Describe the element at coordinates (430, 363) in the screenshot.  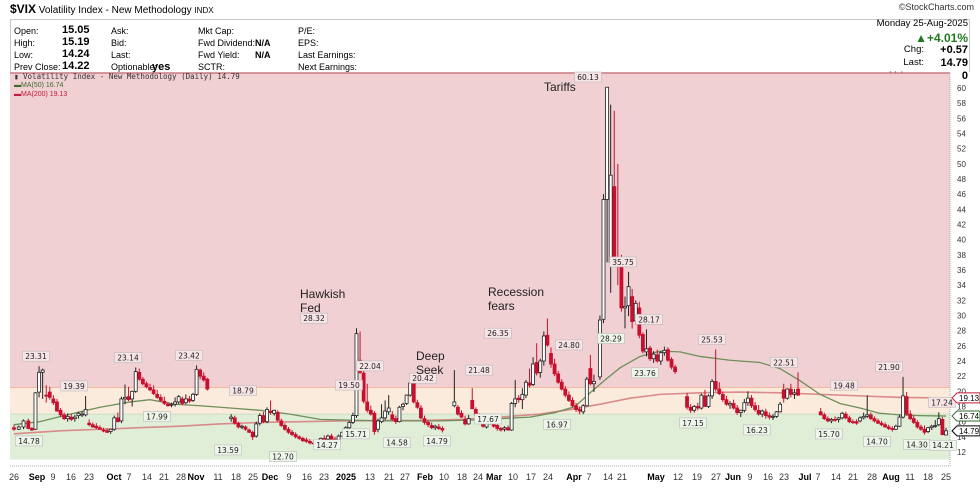
I see `event-annotation: Deep Seek` at that location.